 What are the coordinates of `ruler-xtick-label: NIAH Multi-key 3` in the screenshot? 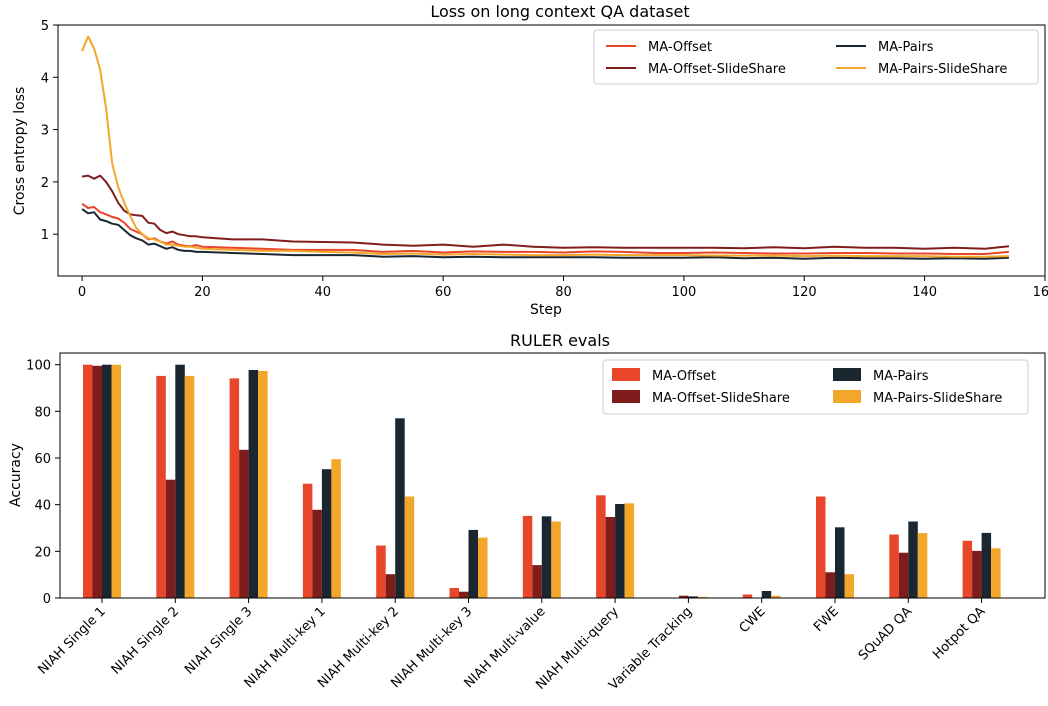 It's located at (431, 647).